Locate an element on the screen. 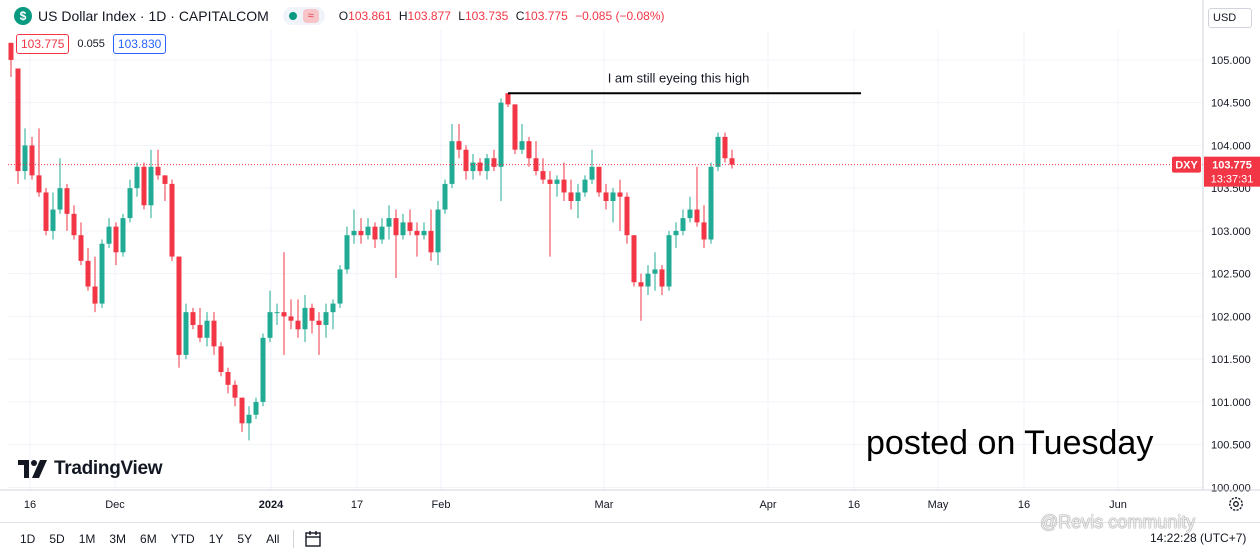 The image size is (1260, 559). close-value: 103.775 is located at coordinates (546, 16).